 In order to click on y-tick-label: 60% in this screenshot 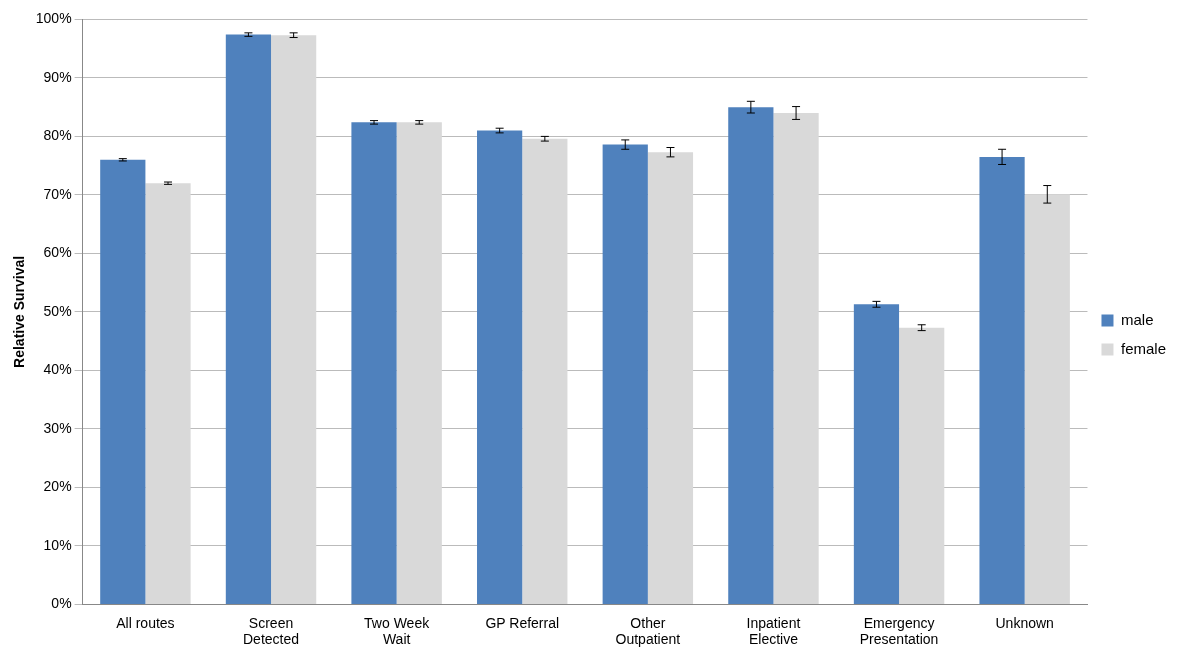, I will do `click(57, 252)`.